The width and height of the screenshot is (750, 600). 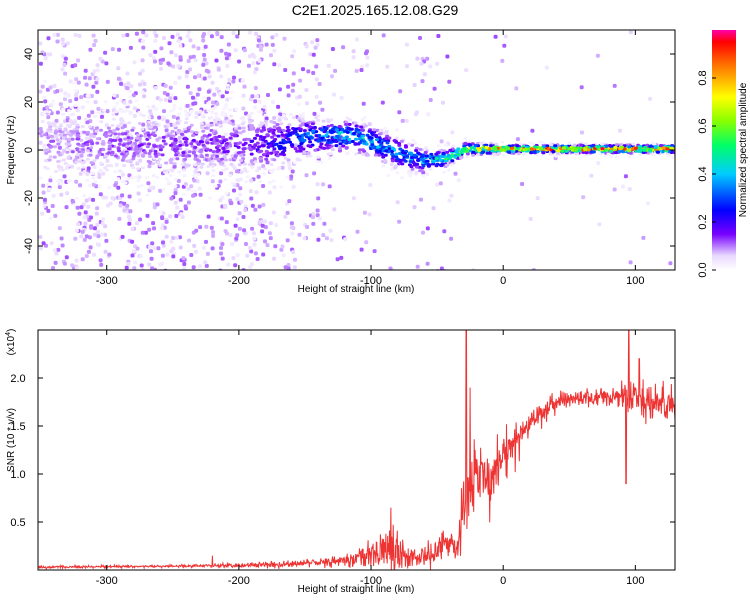 What do you see at coordinates (107, 581) in the screenshot?
I see `x-tick-label: -300` at bounding box center [107, 581].